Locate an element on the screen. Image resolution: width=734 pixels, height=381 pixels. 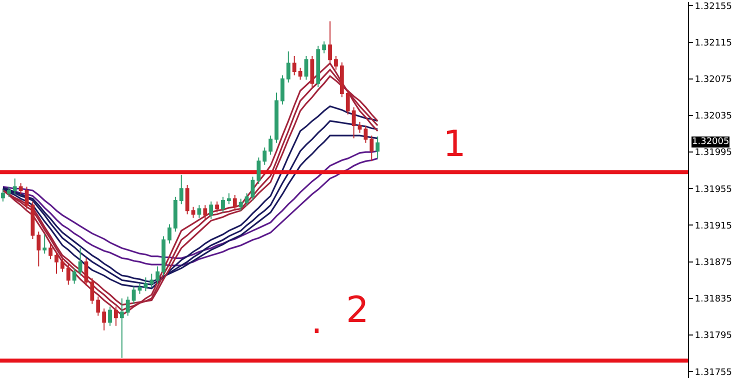
y-tick-label: 1.31875 is located at coordinates (713, 263).